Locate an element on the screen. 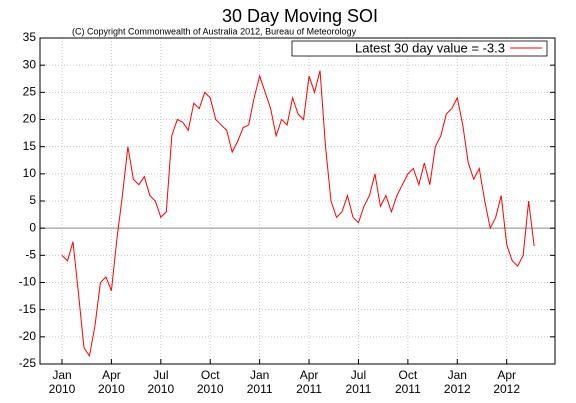 The width and height of the screenshot is (576, 403). x-tick-label: Apr 2012 is located at coordinates (506, 382).